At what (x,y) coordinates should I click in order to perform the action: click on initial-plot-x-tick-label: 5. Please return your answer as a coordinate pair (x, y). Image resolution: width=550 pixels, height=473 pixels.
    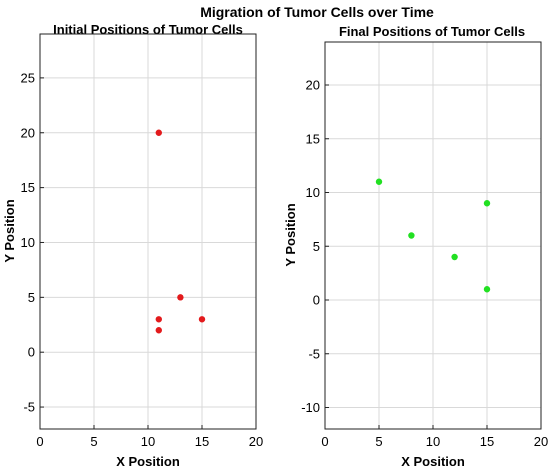
    Looking at the image, I should click on (93, 441).